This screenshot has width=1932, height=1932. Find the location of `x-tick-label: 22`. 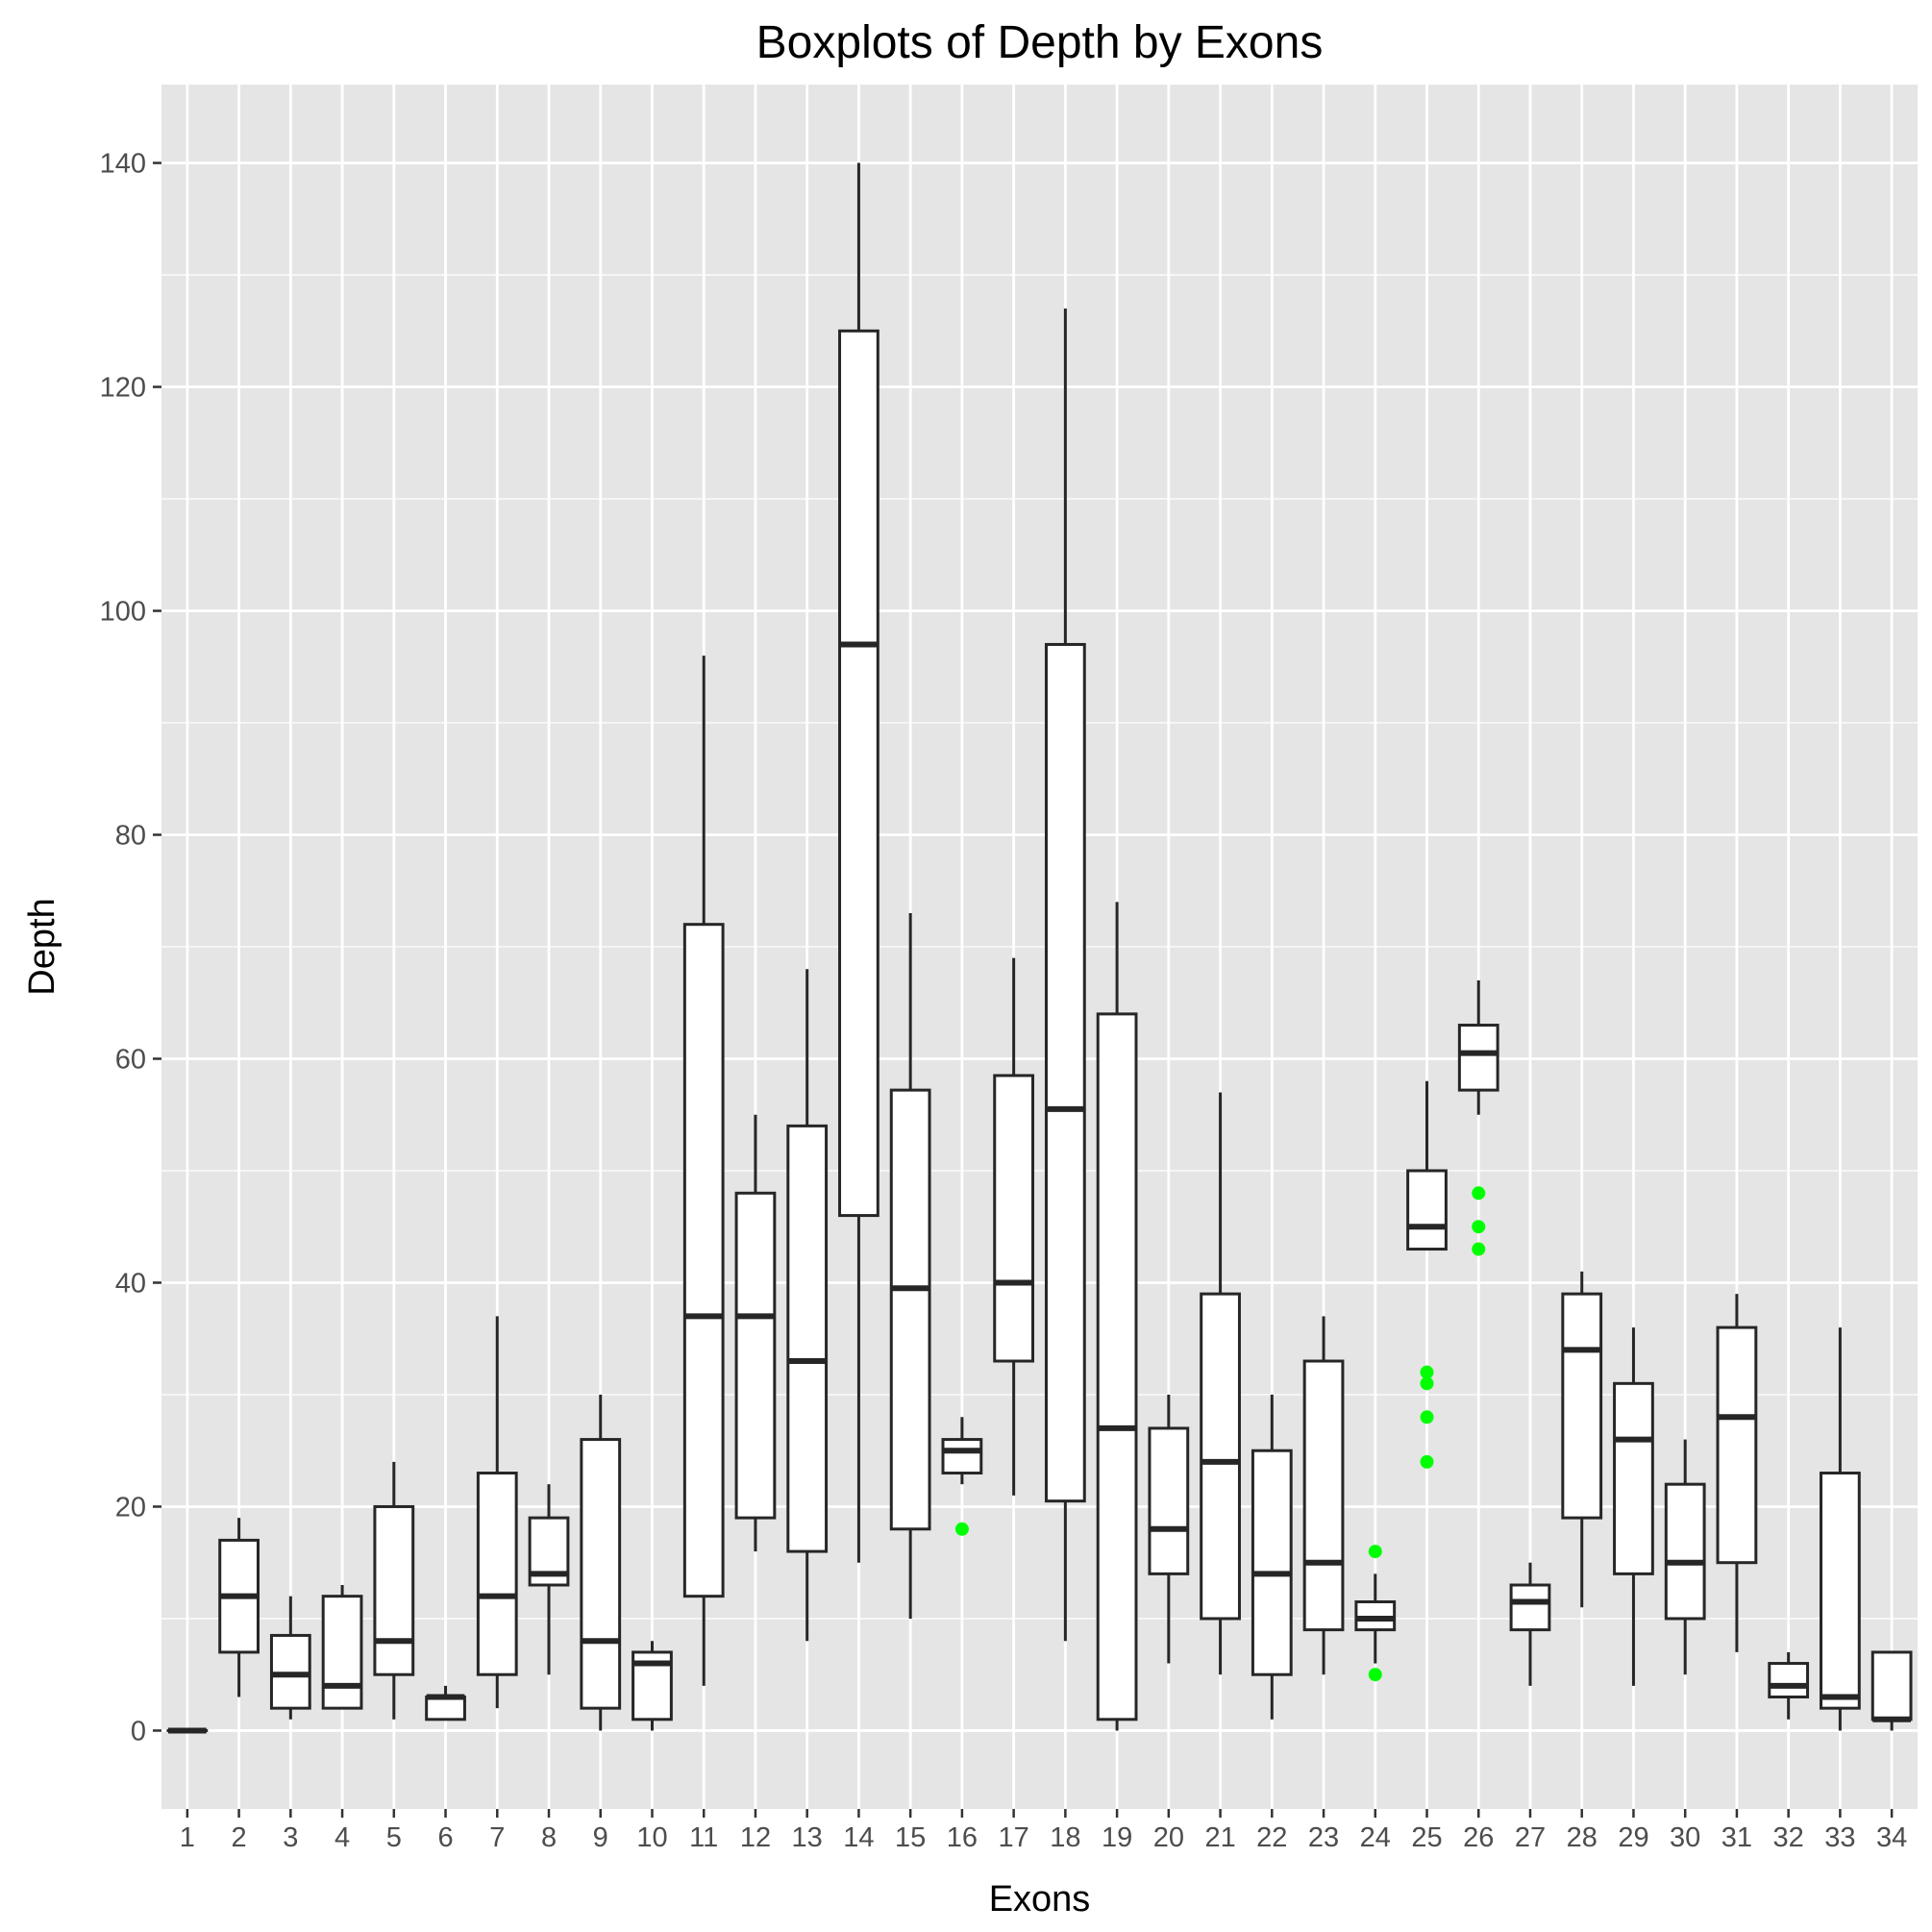

x-tick-label: 22 is located at coordinates (1271, 1838).